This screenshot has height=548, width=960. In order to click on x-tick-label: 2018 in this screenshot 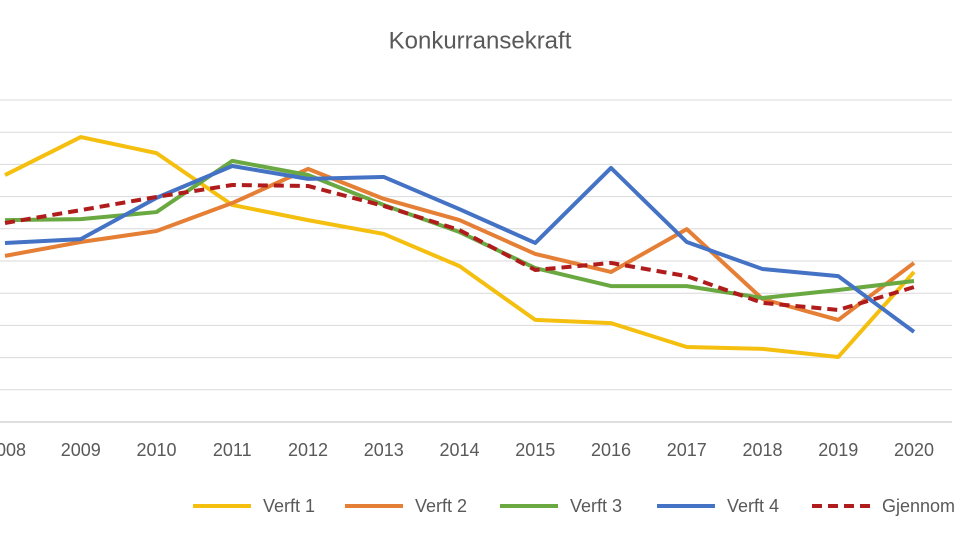, I will do `click(762, 450)`.